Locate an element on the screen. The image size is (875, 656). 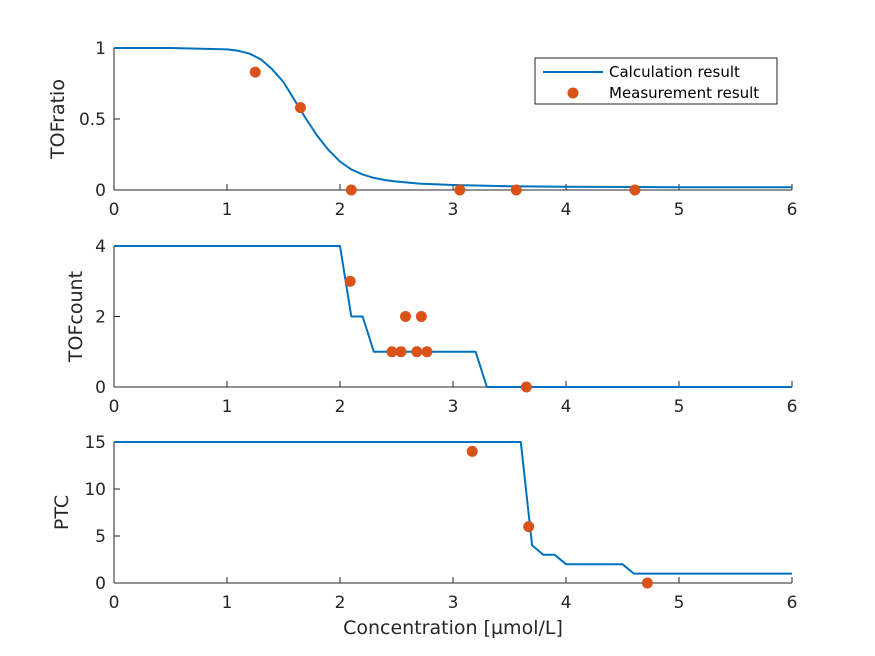
legend-label-measurement: Measurement result is located at coordinates (684, 93).